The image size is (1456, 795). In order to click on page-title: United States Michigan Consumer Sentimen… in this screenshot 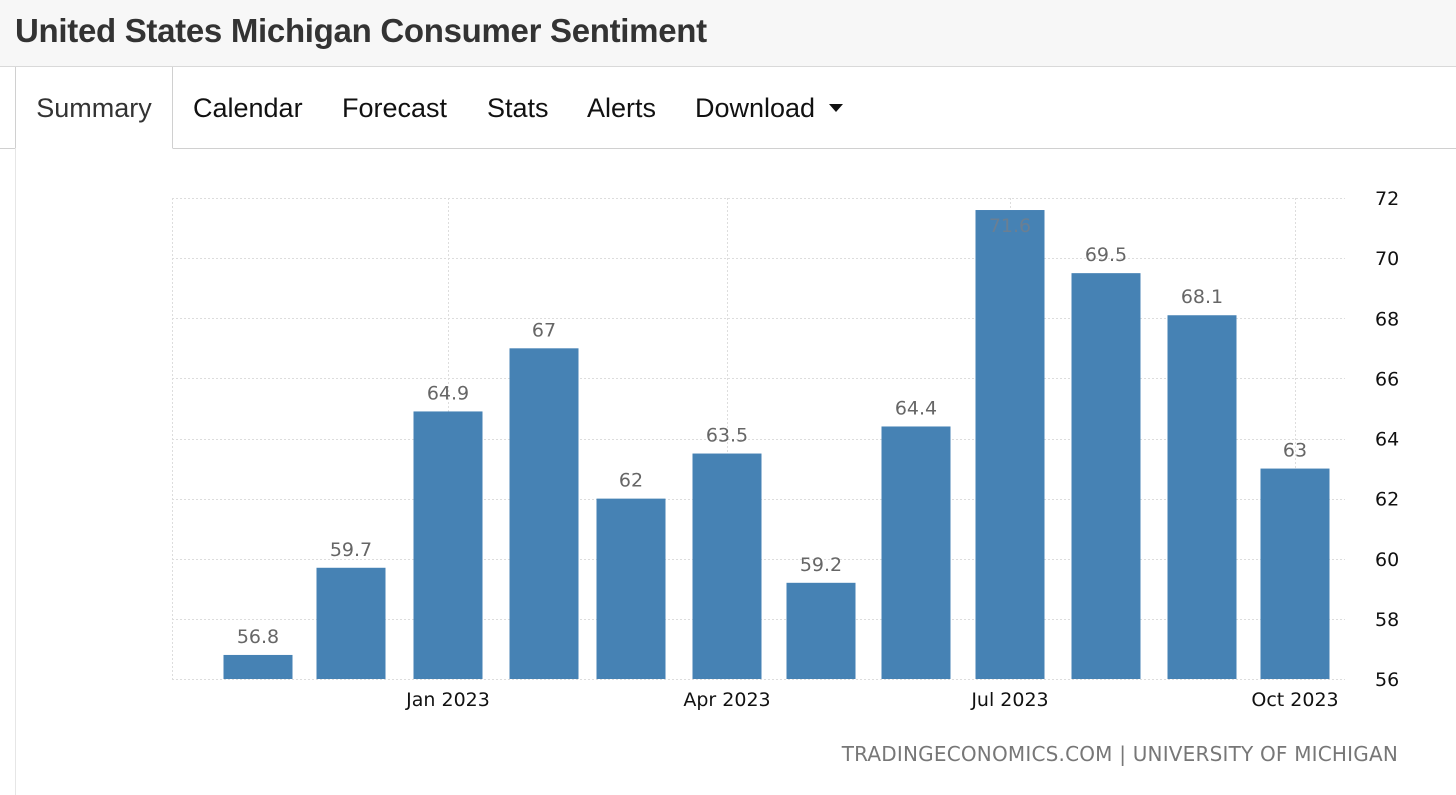, I will do `click(361, 30)`.